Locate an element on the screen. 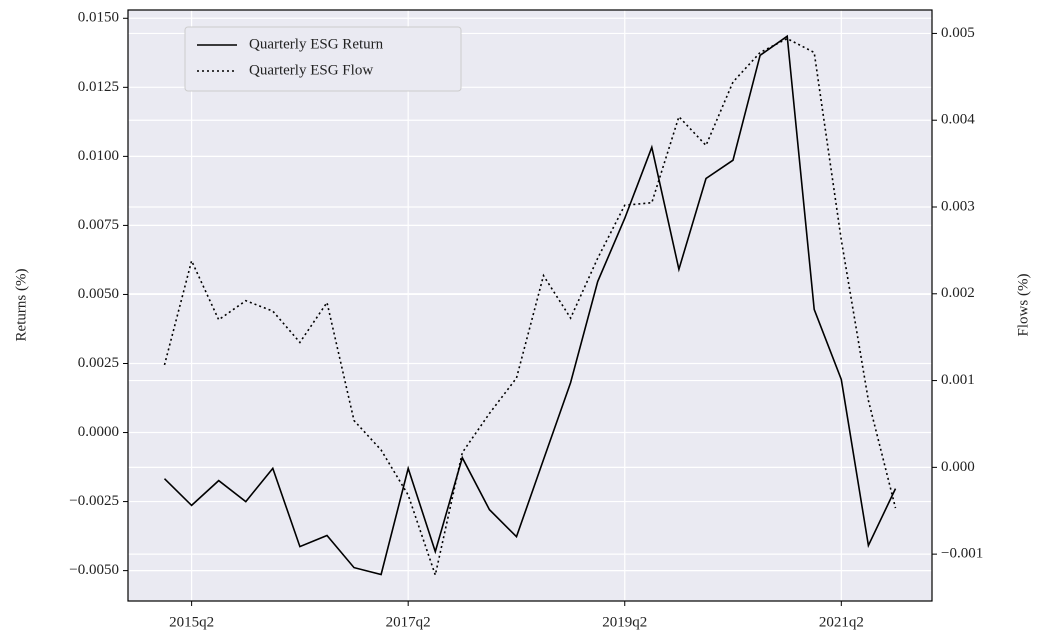 Image resolution: width=1043 pixels, height=639 pixels. y-axis-label: Returns (%) is located at coordinates (21, 305).